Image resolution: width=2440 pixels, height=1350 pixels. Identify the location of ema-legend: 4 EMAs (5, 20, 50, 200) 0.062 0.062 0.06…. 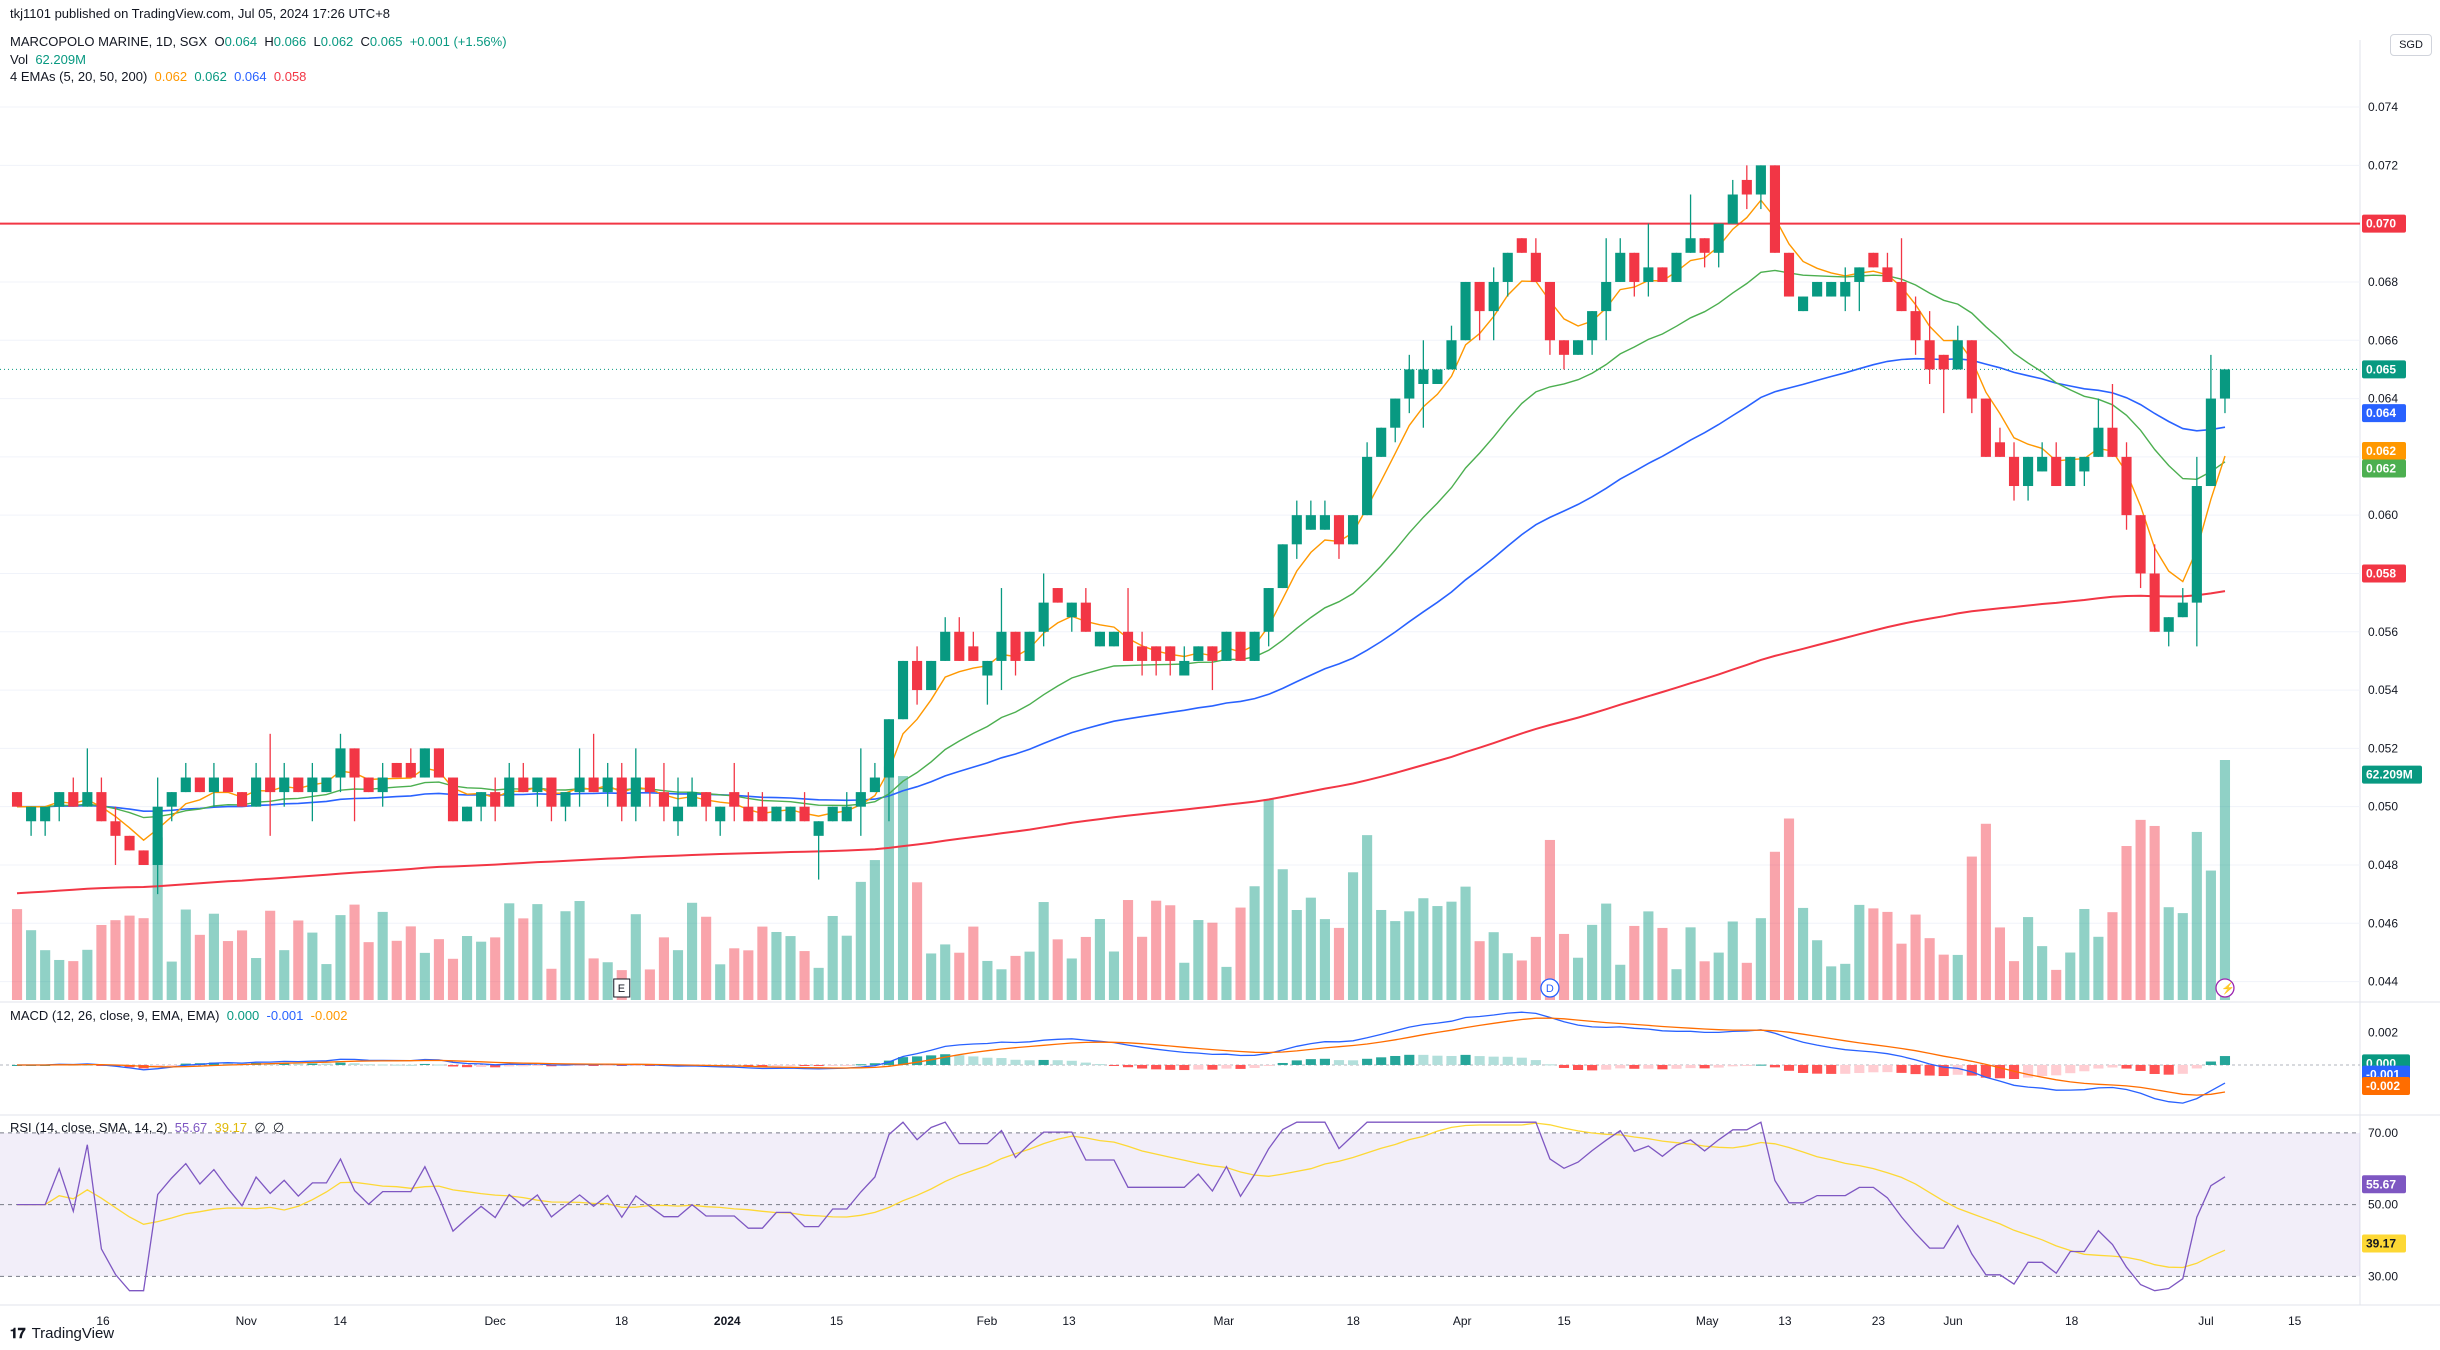
(158, 77).